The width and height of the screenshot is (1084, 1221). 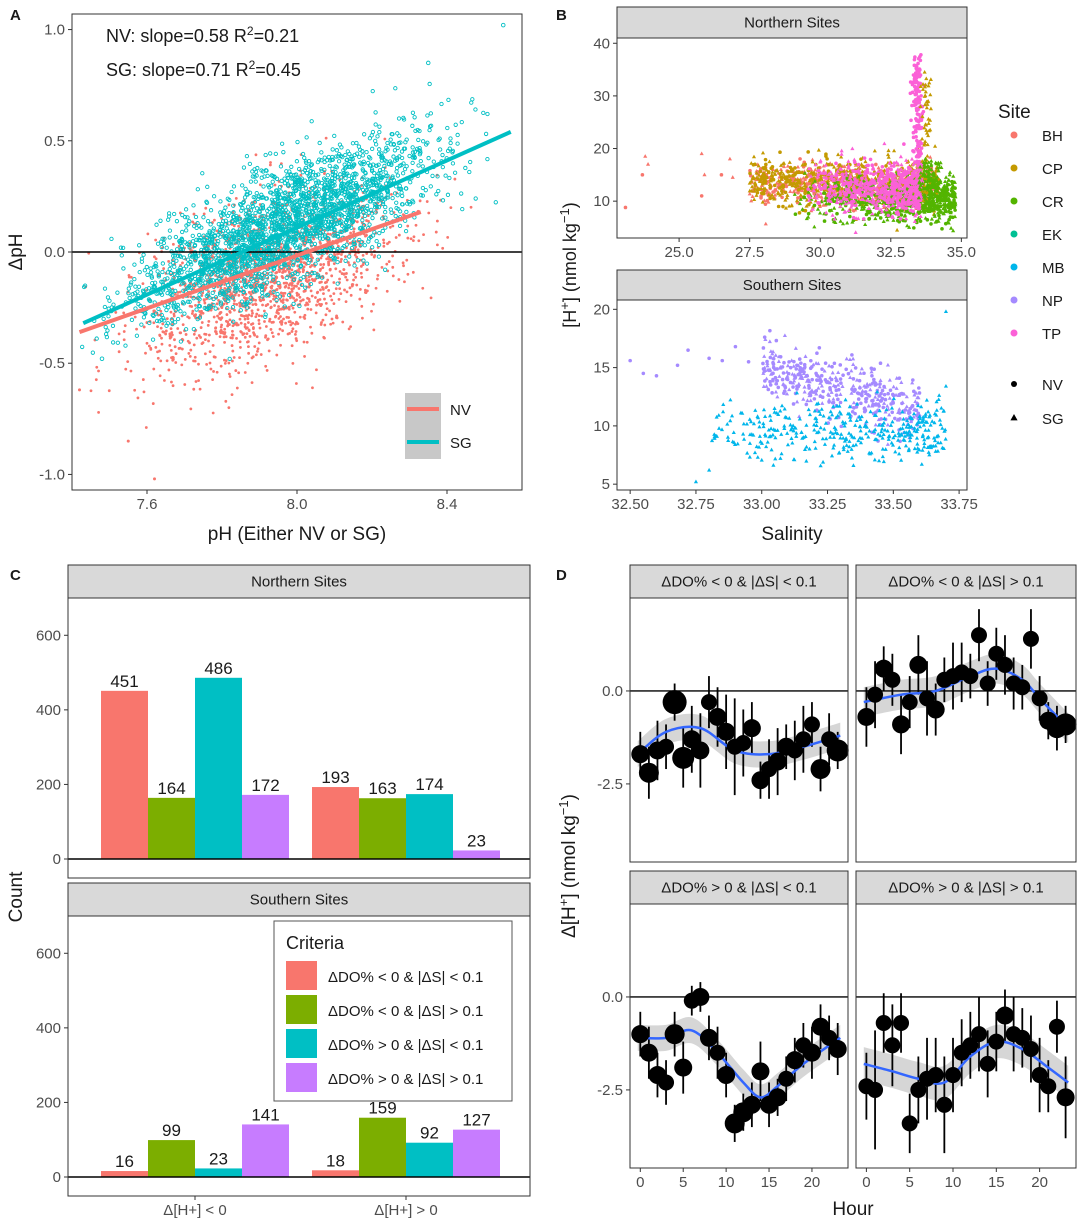 I want to click on panel-a-ylabel: ΔpH, so click(x=16, y=252).